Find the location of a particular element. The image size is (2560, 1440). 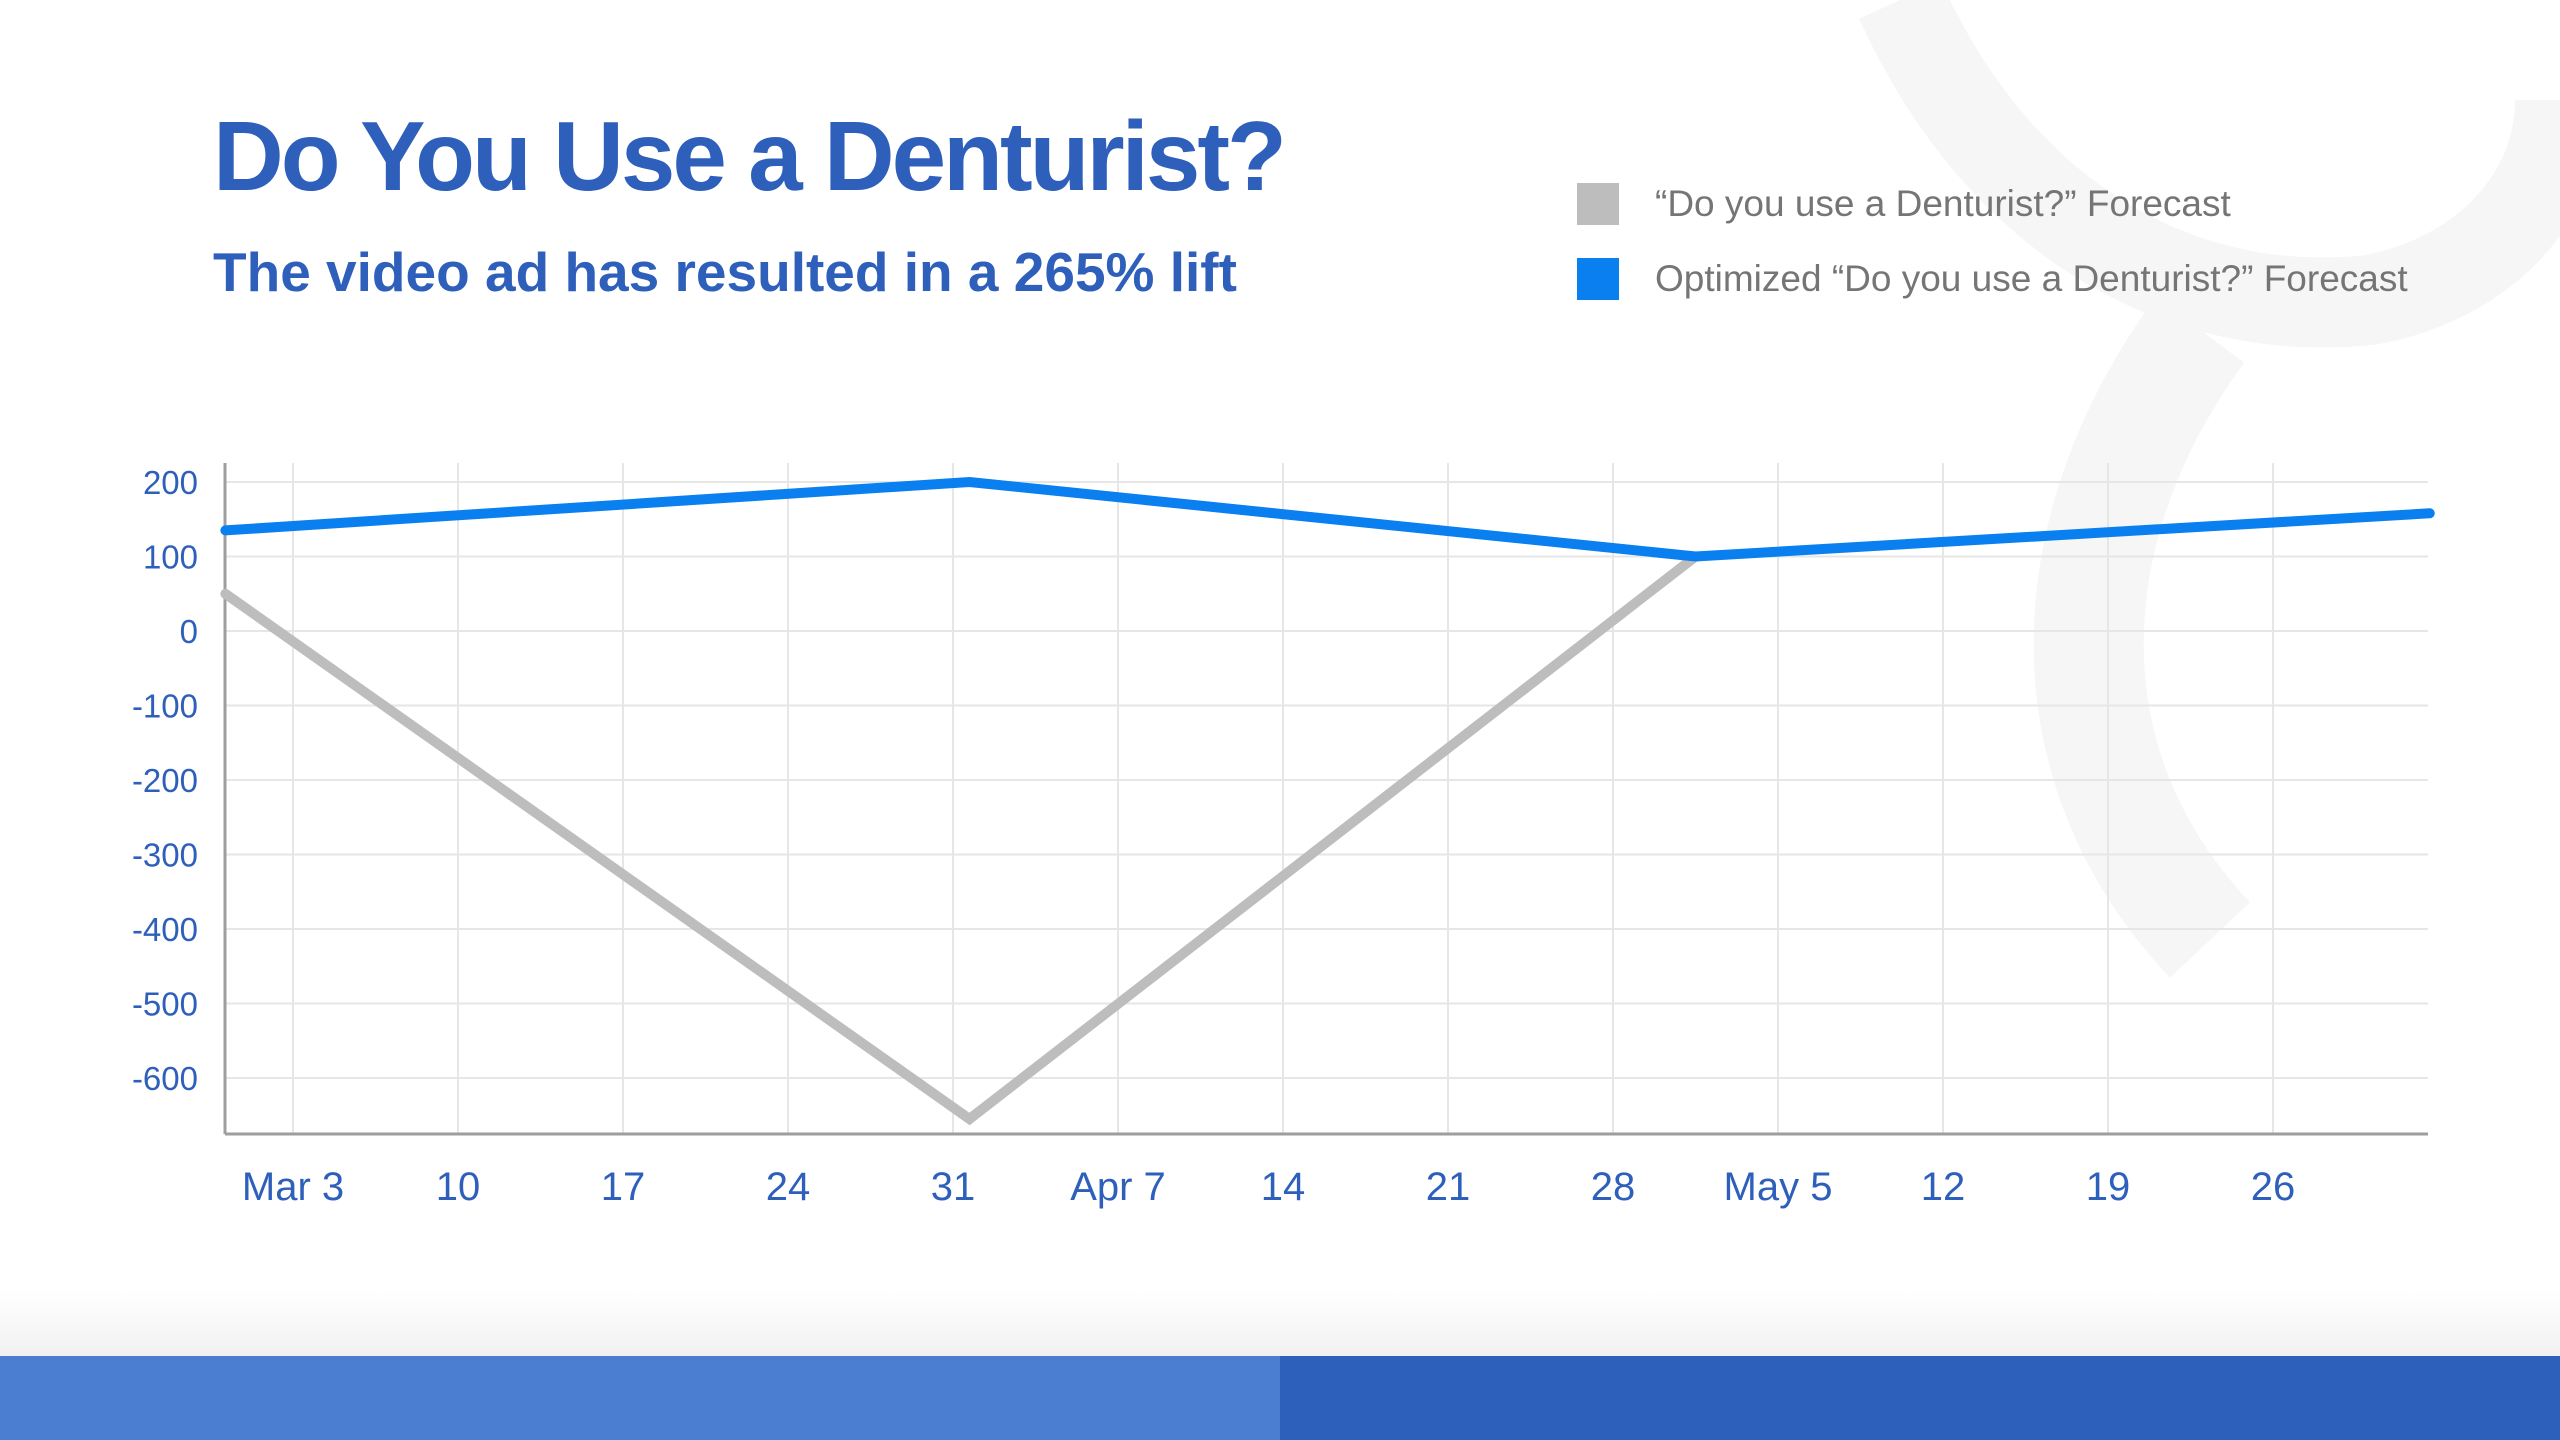

legend-swatch-forecast is located at coordinates (1598, 204).